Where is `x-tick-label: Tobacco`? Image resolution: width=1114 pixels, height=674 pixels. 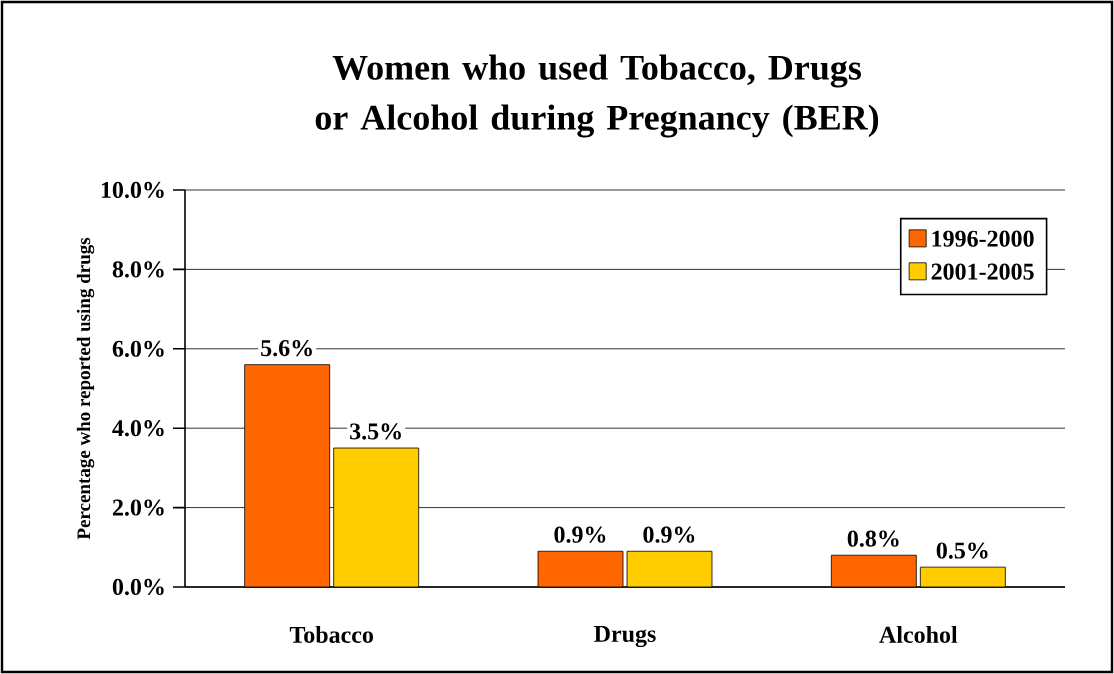
x-tick-label: Tobacco is located at coordinates (331, 634).